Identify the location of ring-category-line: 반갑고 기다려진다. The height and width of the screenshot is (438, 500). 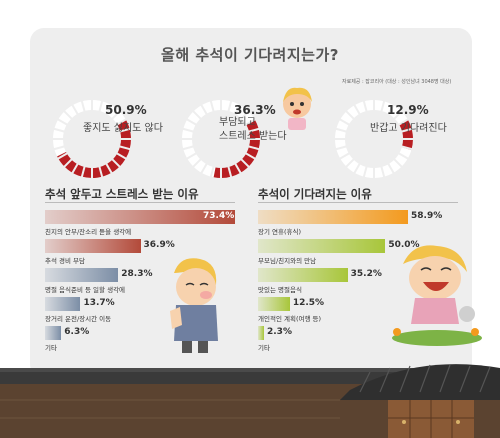
(408, 128).